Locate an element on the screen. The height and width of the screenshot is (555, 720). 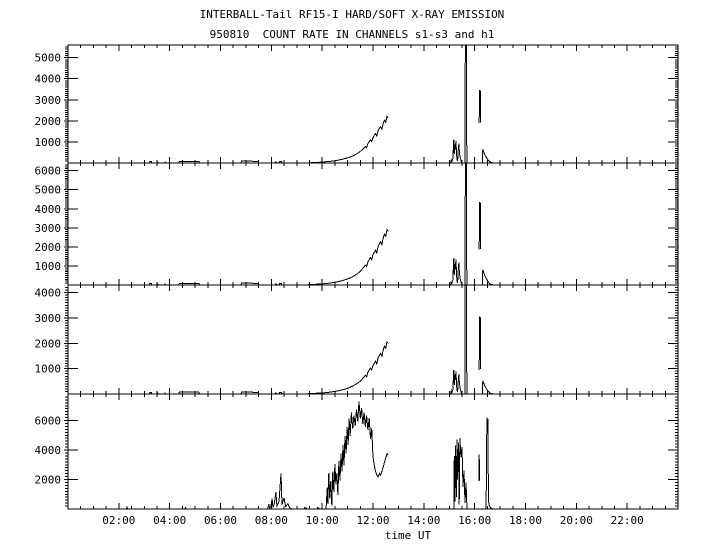
x-tick-label: 10:00 is located at coordinates (322, 520).